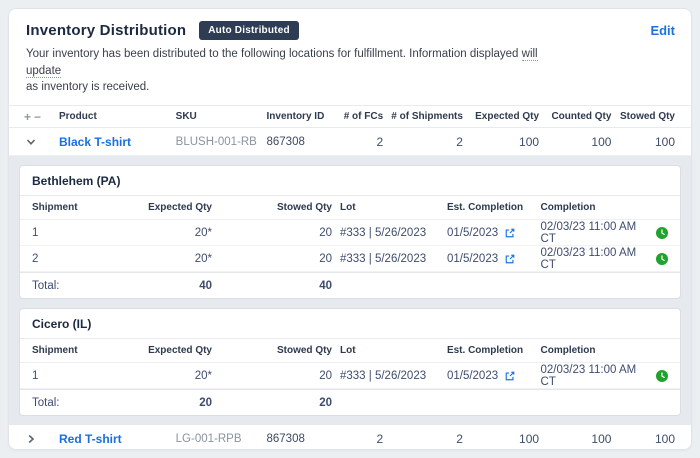  I want to click on col-inventory-id: Inventory ID, so click(295, 117).